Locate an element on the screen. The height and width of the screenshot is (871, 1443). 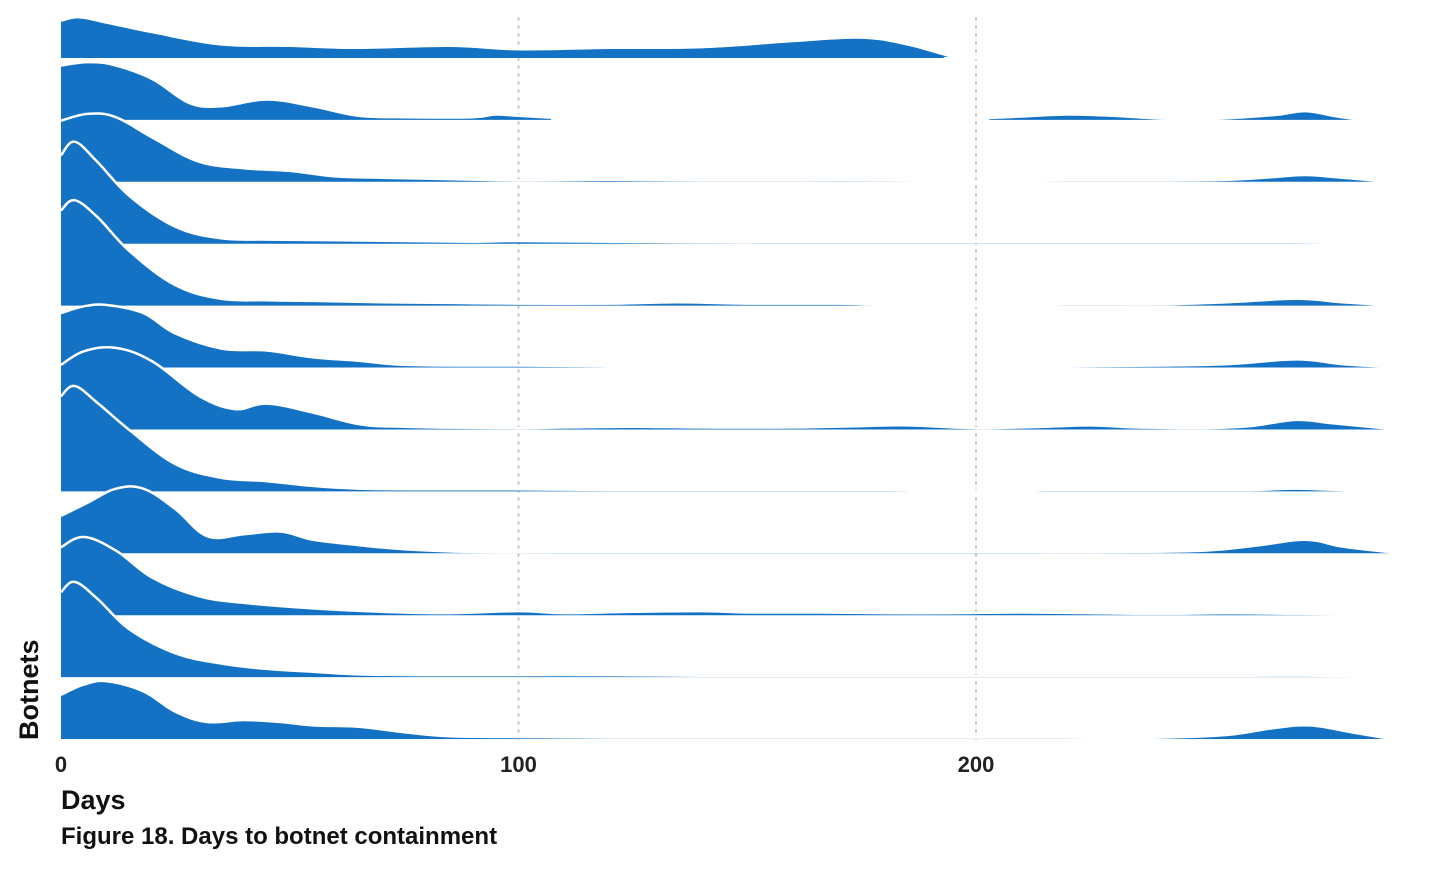
x-tick-label-200: 200 is located at coordinates (976, 764).